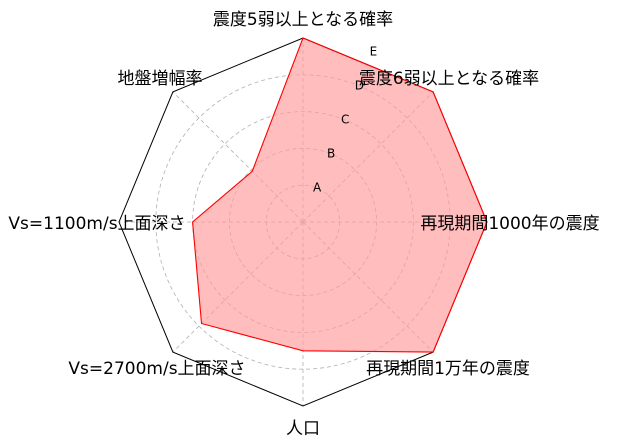 This screenshot has height=446, width=618. I want to click on axis-label-2: 再現期間1000年の震度, so click(509, 224).